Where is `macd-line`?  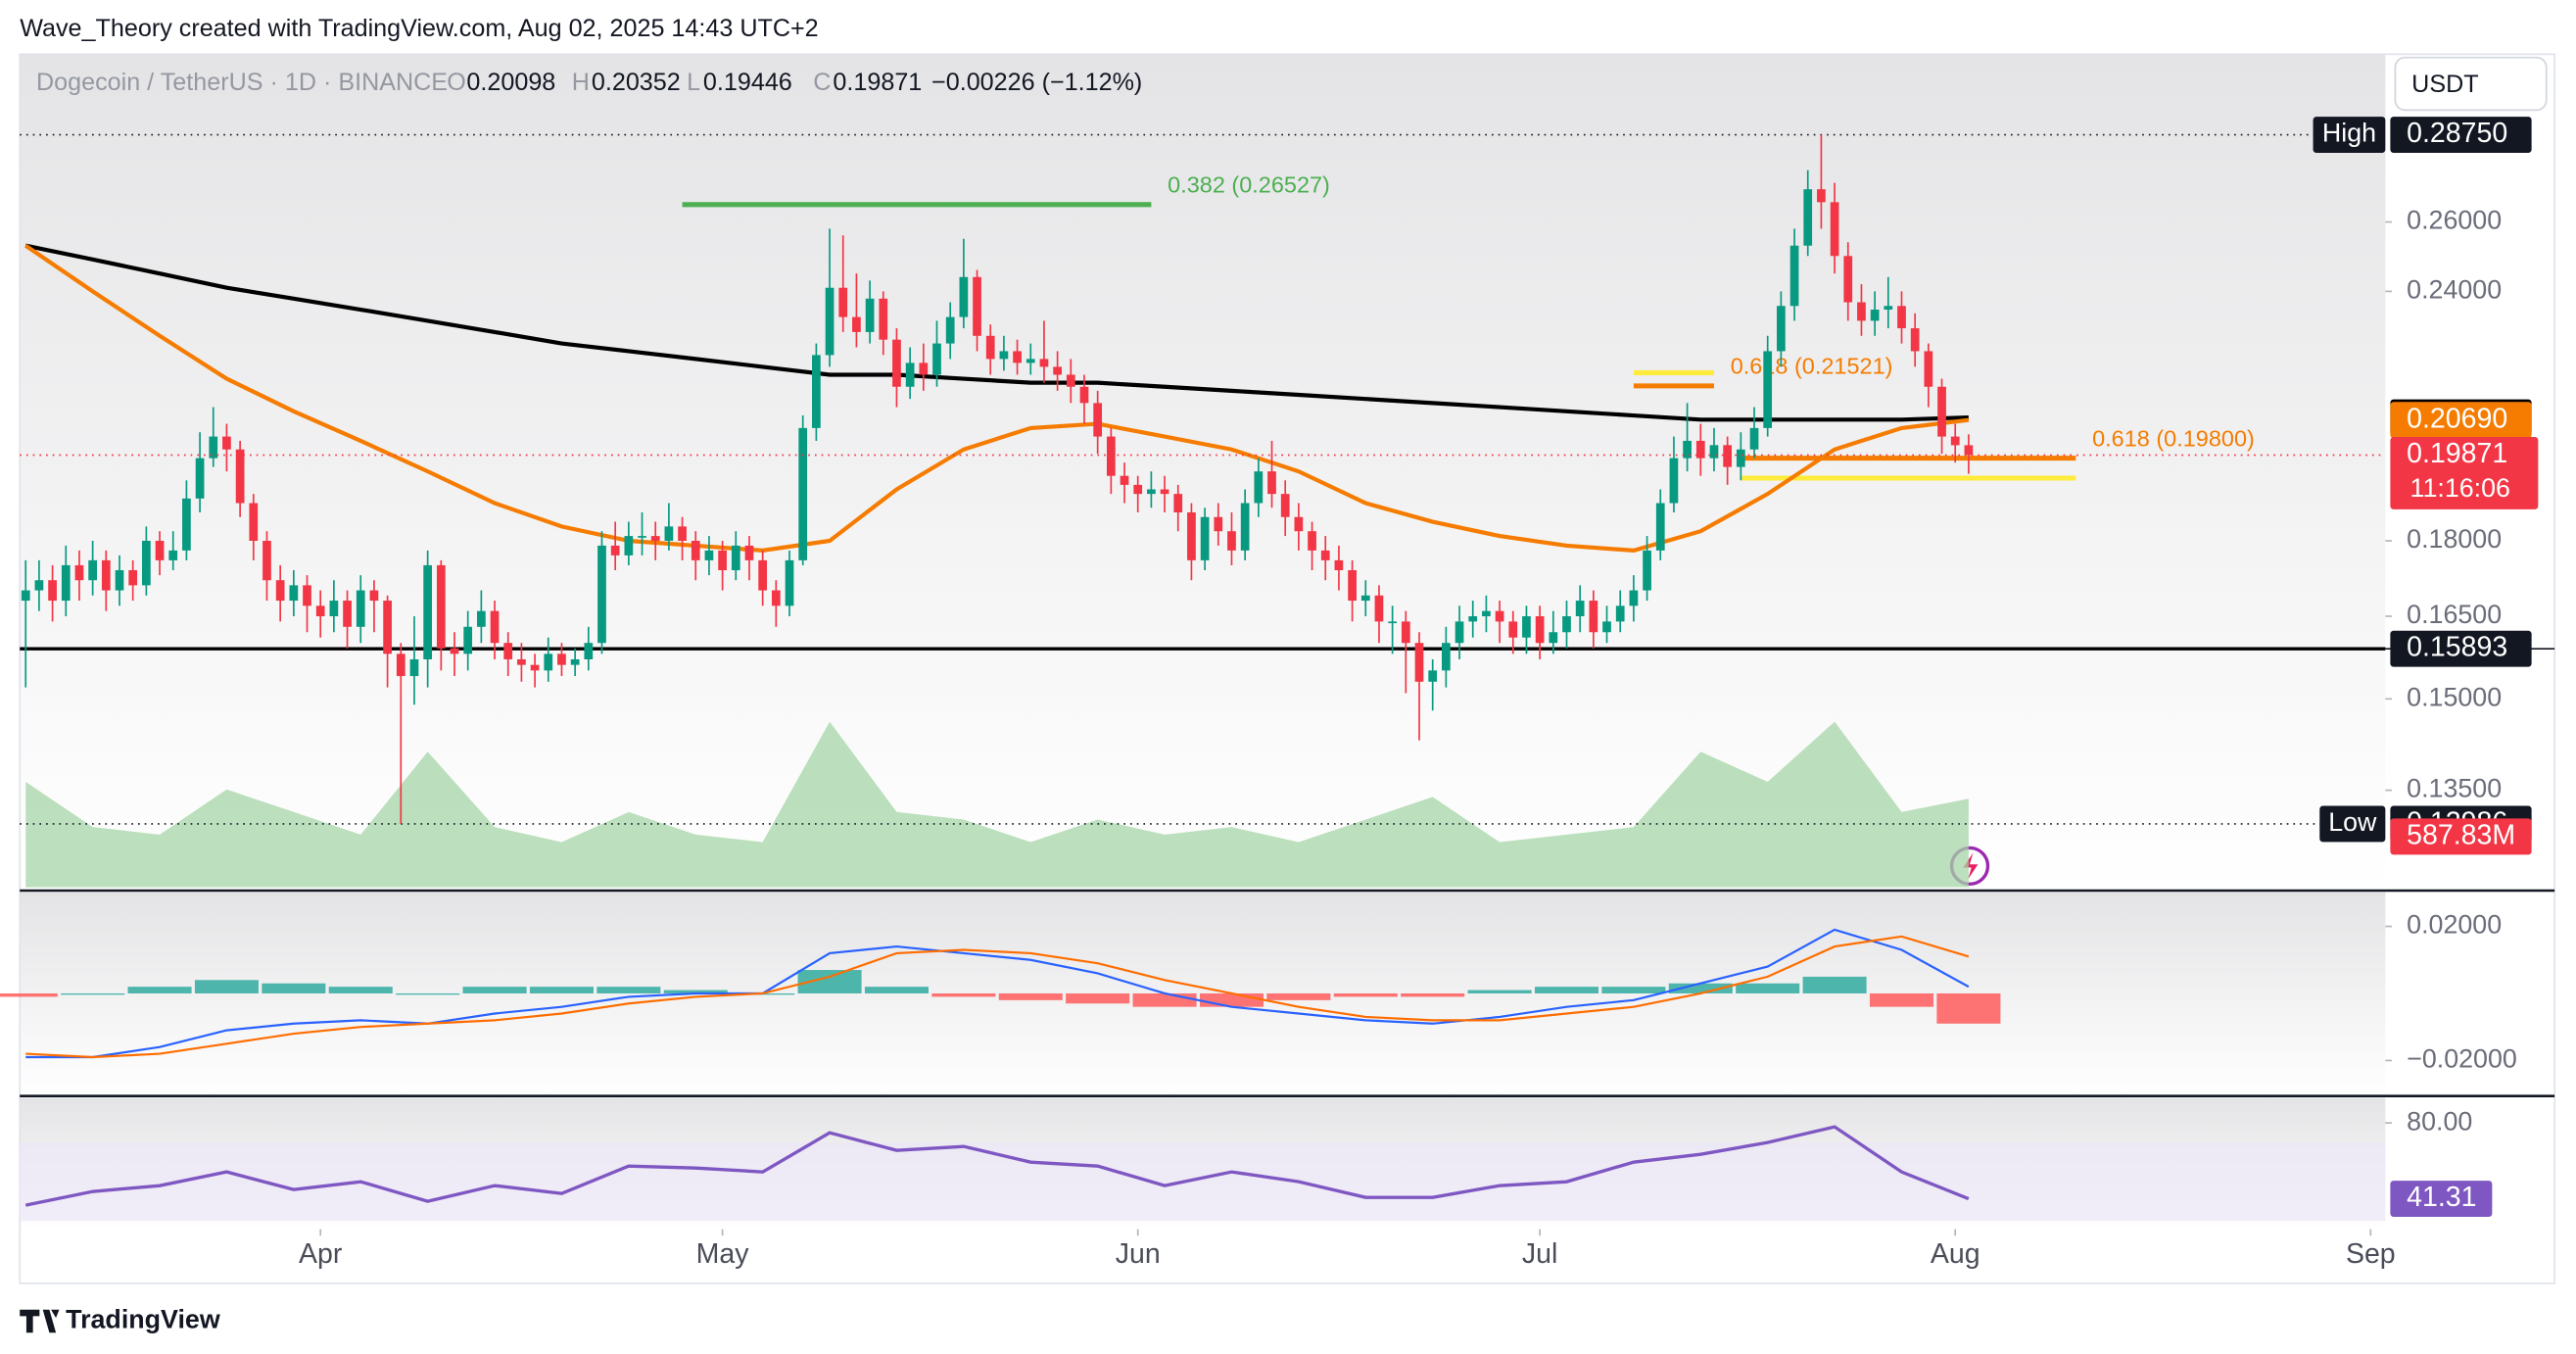
macd-line is located at coordinates (997, 993).